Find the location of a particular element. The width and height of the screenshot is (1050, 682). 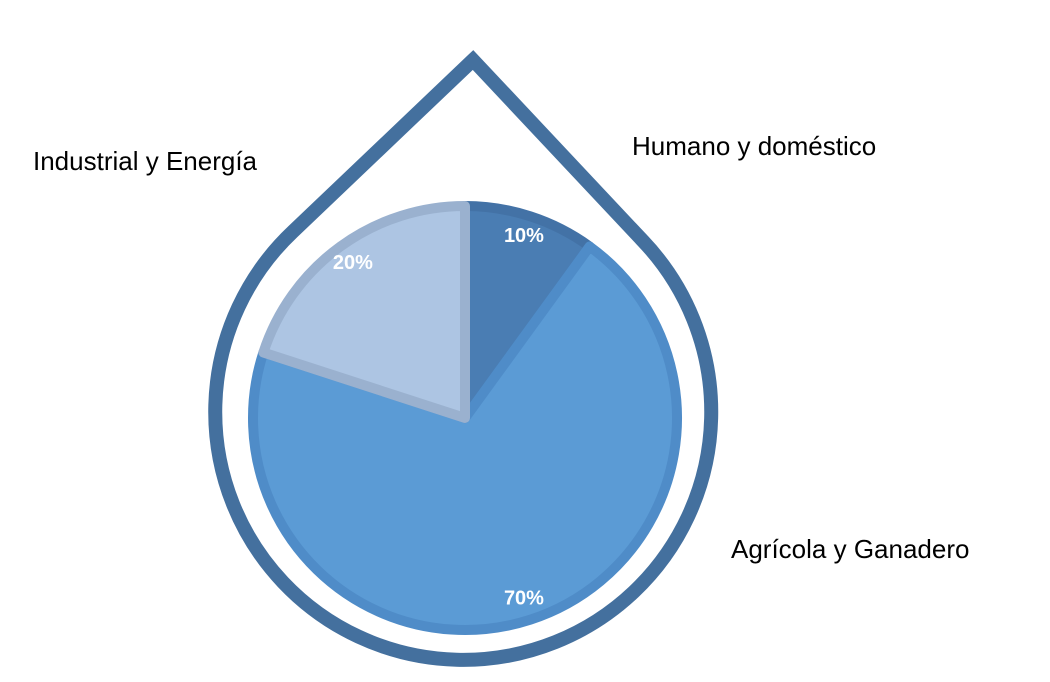

category-label: Agrícola y Ganadero is located at coordinates (850, 549).